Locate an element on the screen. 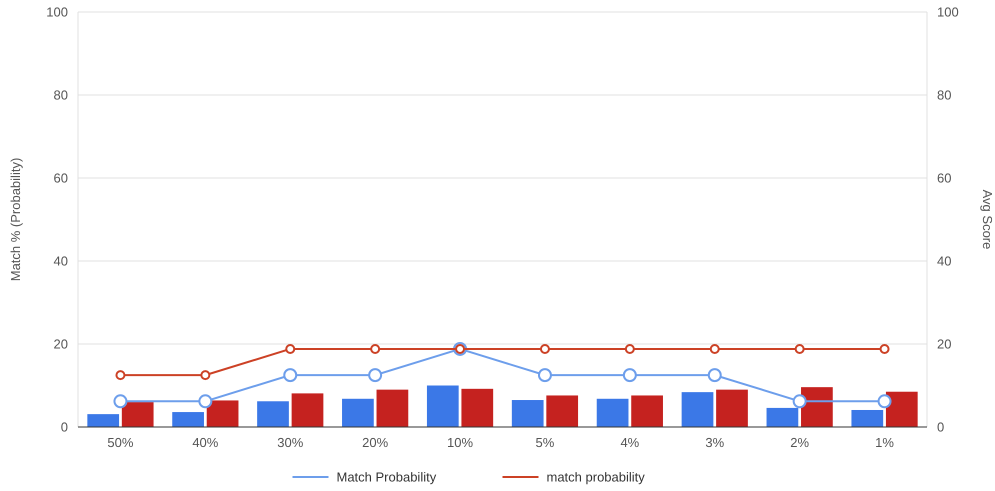 This screenshot has height=491, width=995. x-tick-label: 4% is located at coordinates (630, 442).